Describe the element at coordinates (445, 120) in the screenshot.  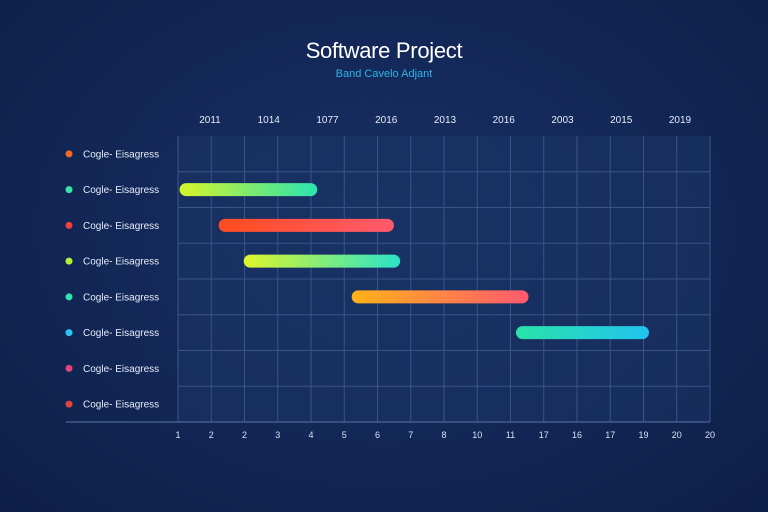
I see `top-tick-label: 2013` at that location.